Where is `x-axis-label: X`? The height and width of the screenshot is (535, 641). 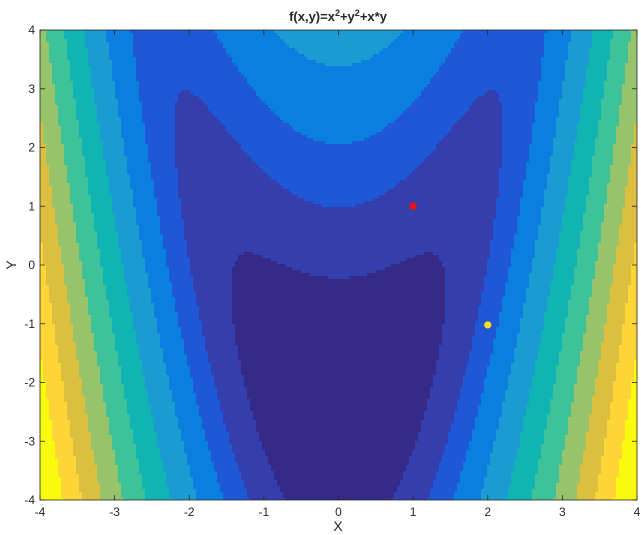
x-axis-label: X is located at coordinates (338, 526).